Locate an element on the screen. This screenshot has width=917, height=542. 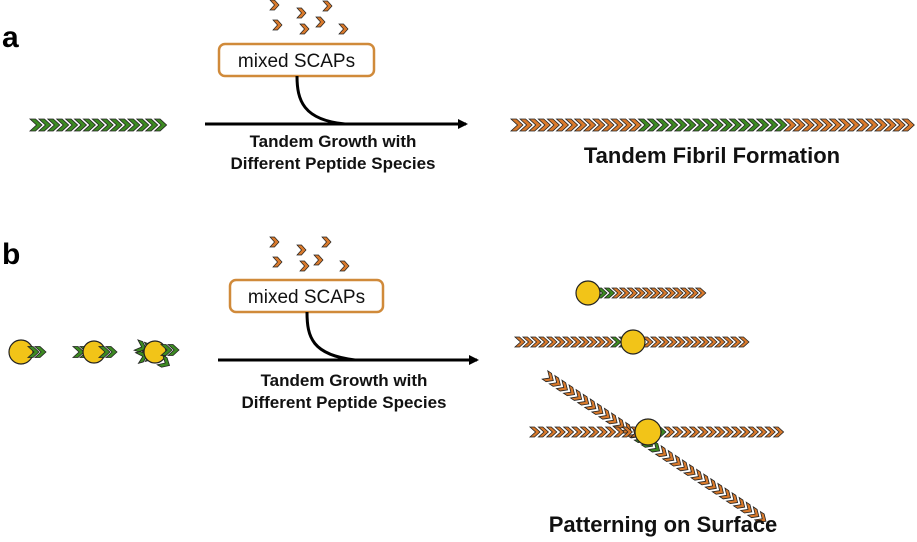
free-monomers-b is located at coordinates (309, 254).